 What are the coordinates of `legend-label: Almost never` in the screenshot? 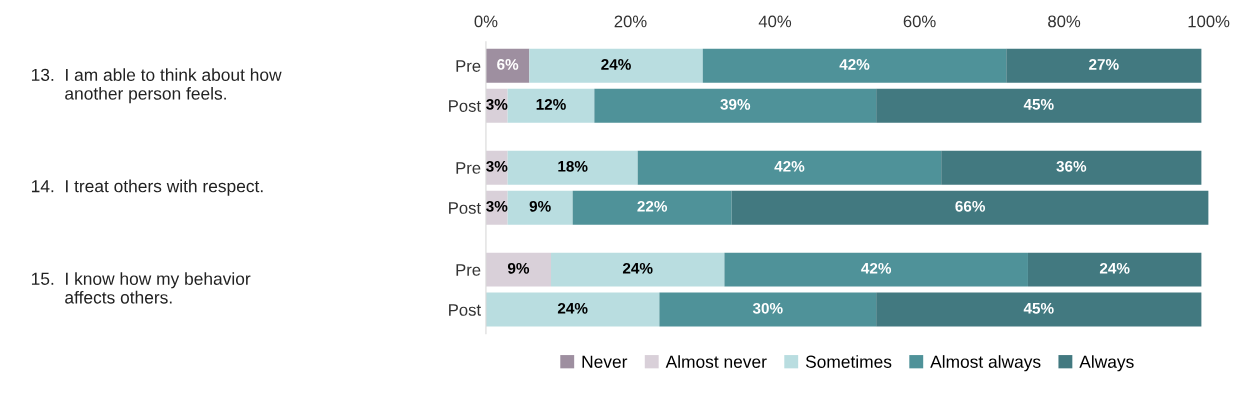 It's located at (716, 361).